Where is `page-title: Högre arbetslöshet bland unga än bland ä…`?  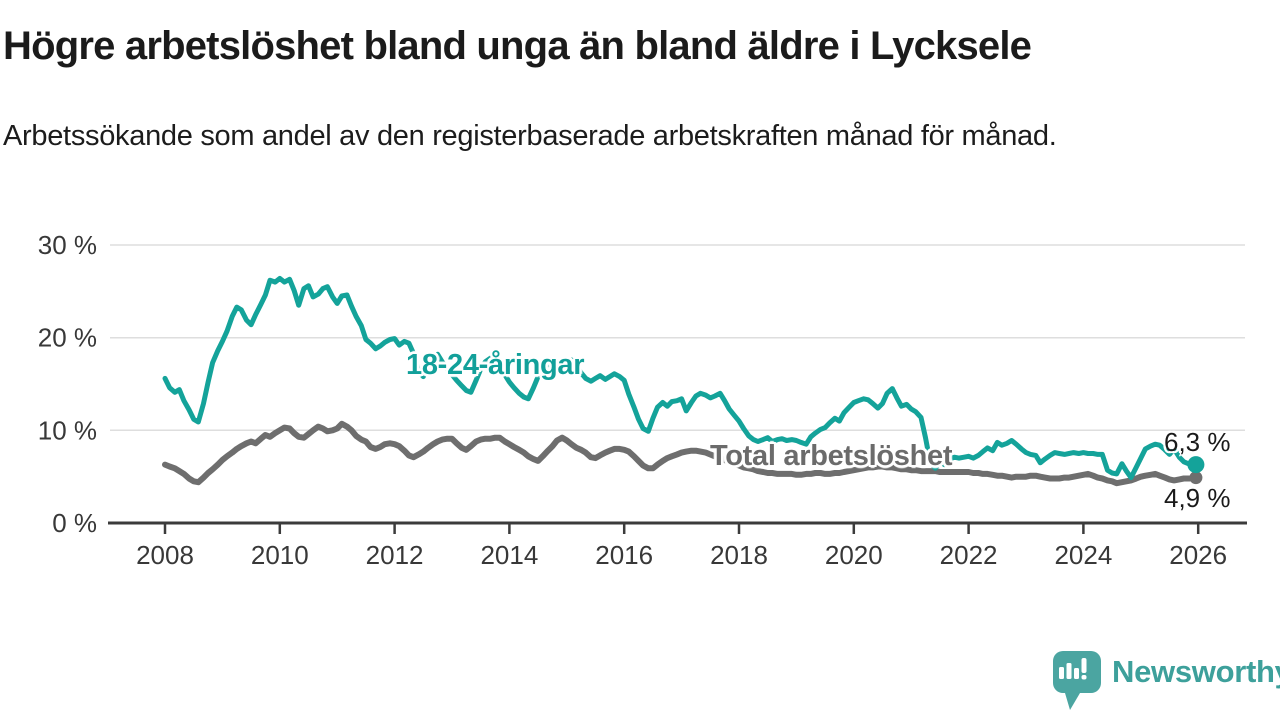 page-title: Högre arbetslöshet bland unga än bland ä… is located at coordinates (517, 46).